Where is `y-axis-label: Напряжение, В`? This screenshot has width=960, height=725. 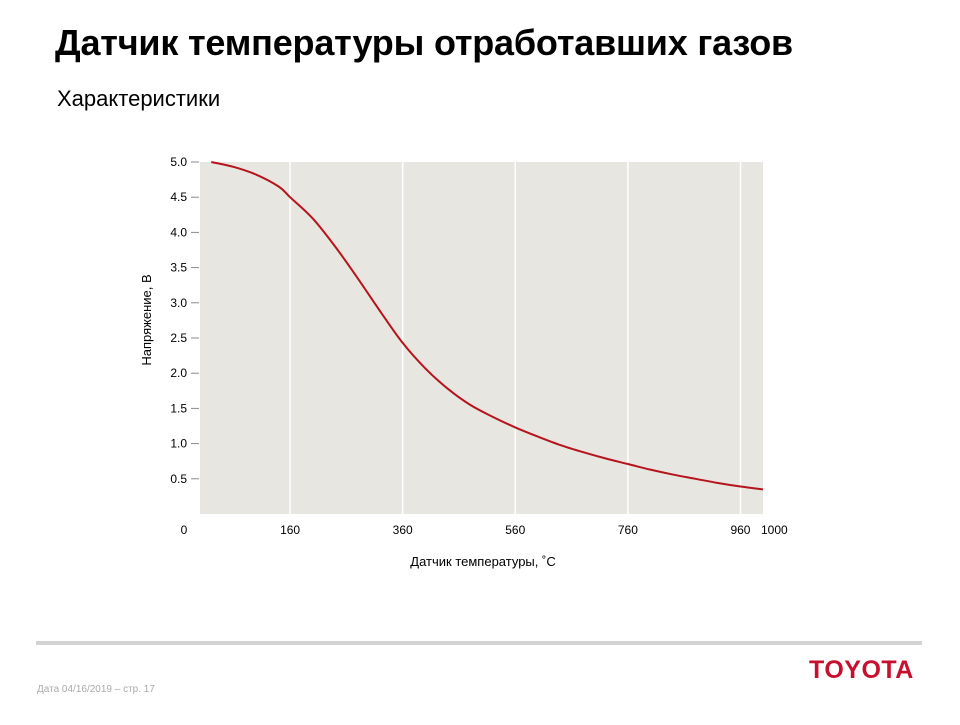 y-axis-label: Напряжение, В is located at coordinates (146, 319).